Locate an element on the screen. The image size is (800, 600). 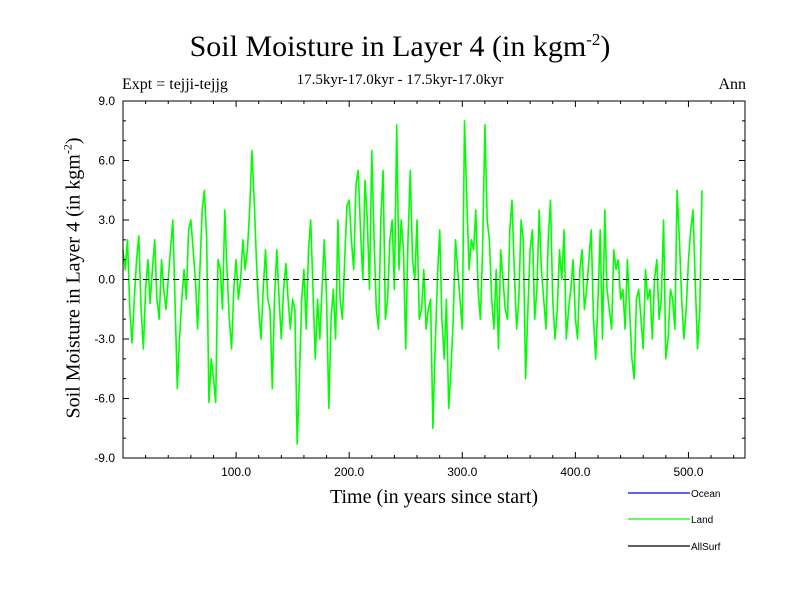
chart-subtitle: 17.5kyr-17.0kyr - 17.5kyr-17.0kyr is located at coordinates (400, 80).